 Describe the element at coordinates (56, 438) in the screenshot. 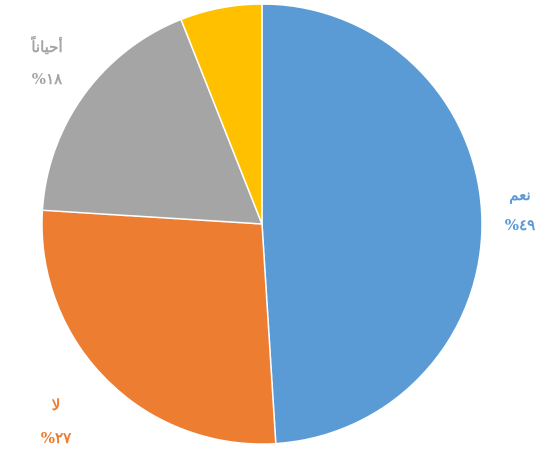

I see `slice-value-1: %٢٧` at that location.